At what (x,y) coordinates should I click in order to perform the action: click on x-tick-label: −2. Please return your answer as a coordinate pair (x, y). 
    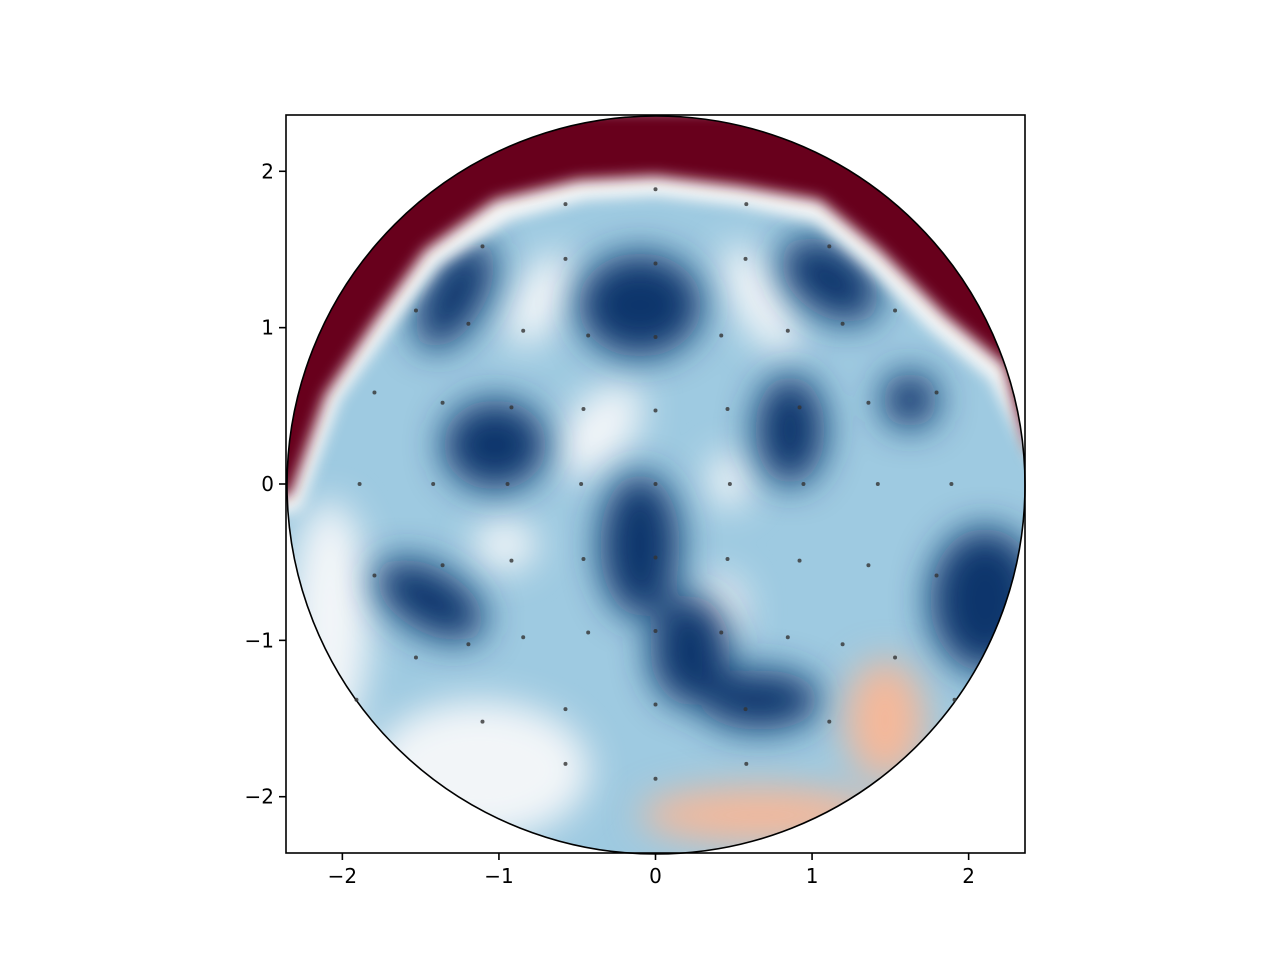
    Looking at the image, I should click on (342, 876).